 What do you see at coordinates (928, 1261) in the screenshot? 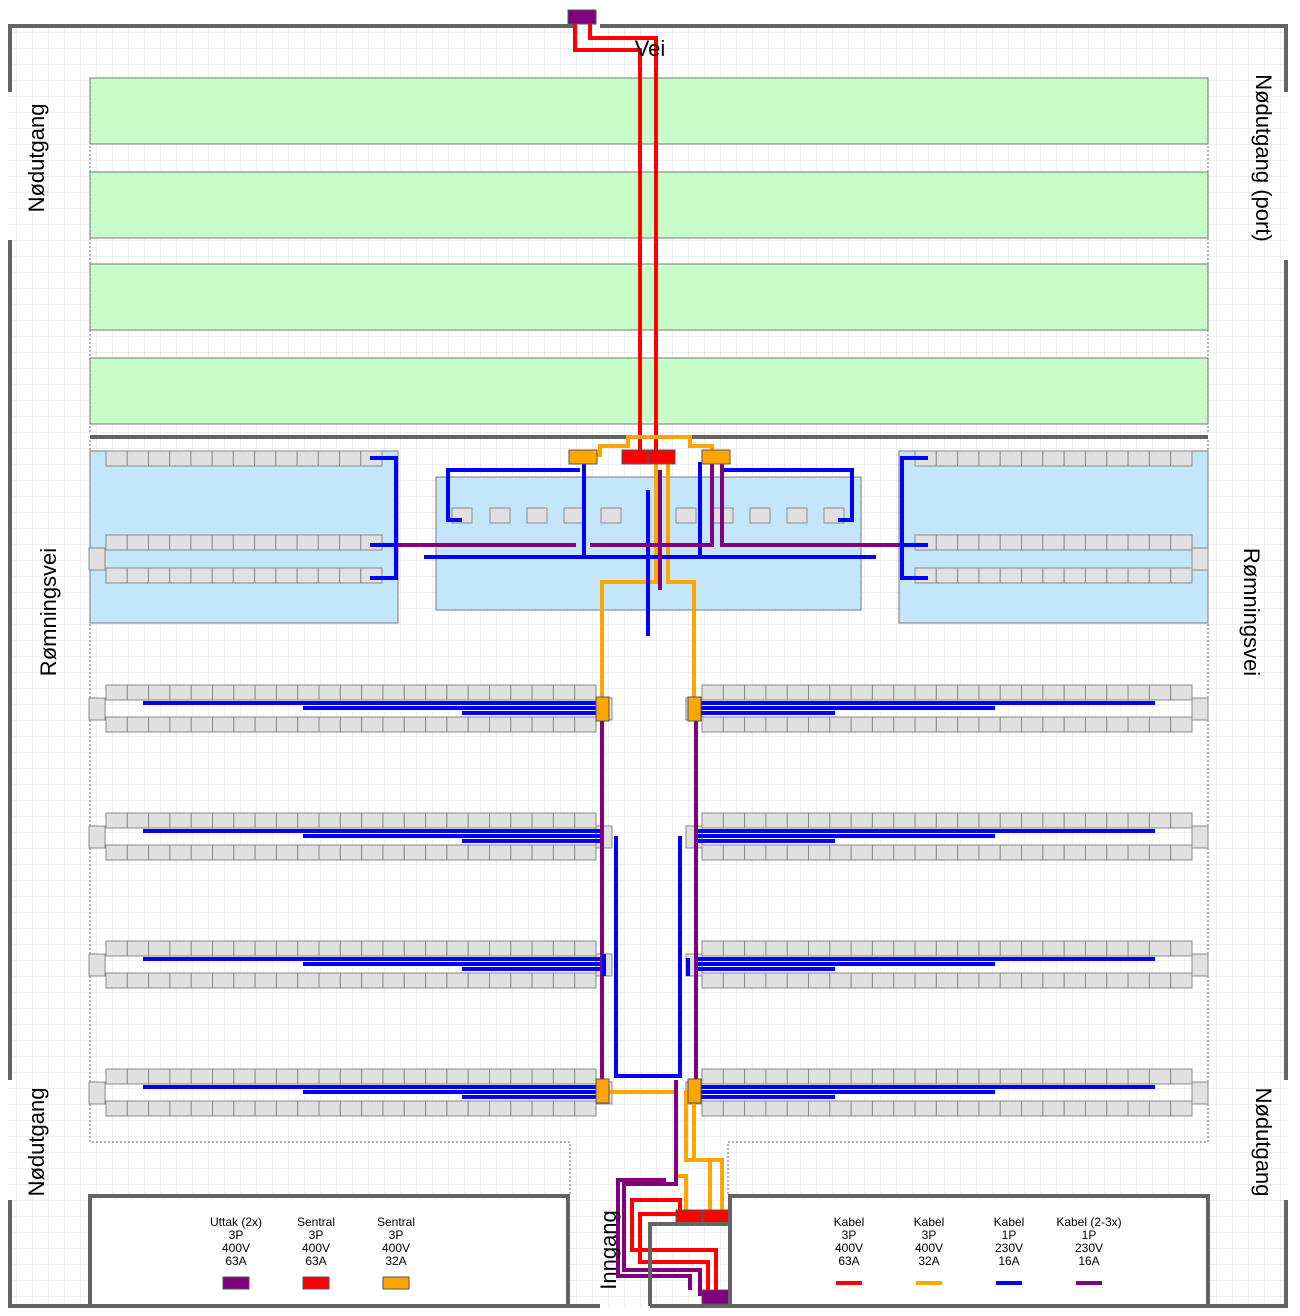
I see `legend-text: 32A` at bounding box center [928, 1261].